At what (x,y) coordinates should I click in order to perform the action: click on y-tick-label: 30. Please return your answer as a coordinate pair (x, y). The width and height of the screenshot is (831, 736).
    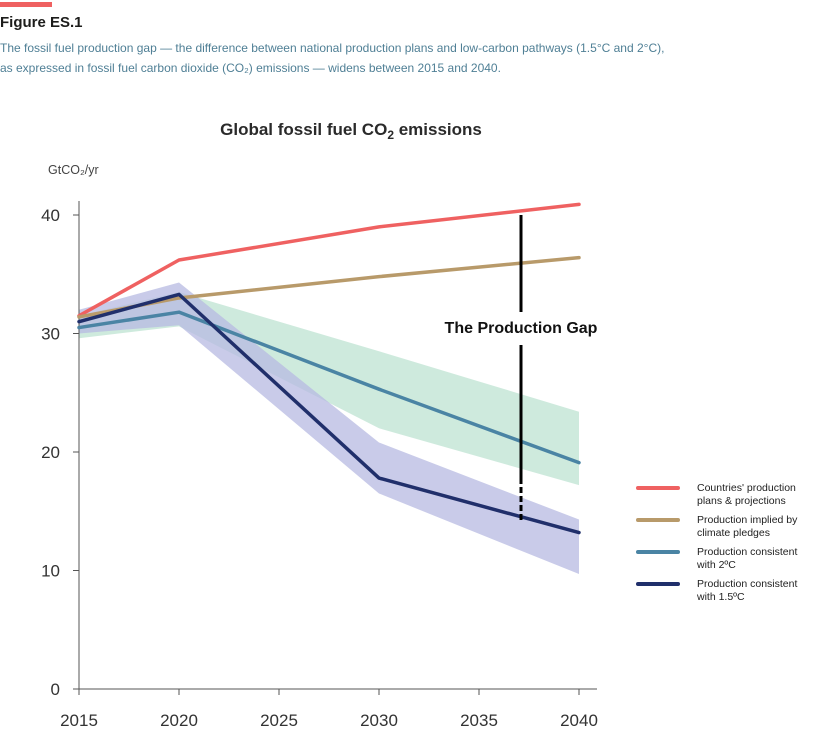
    Looking at the image, I should click on (50, 334).